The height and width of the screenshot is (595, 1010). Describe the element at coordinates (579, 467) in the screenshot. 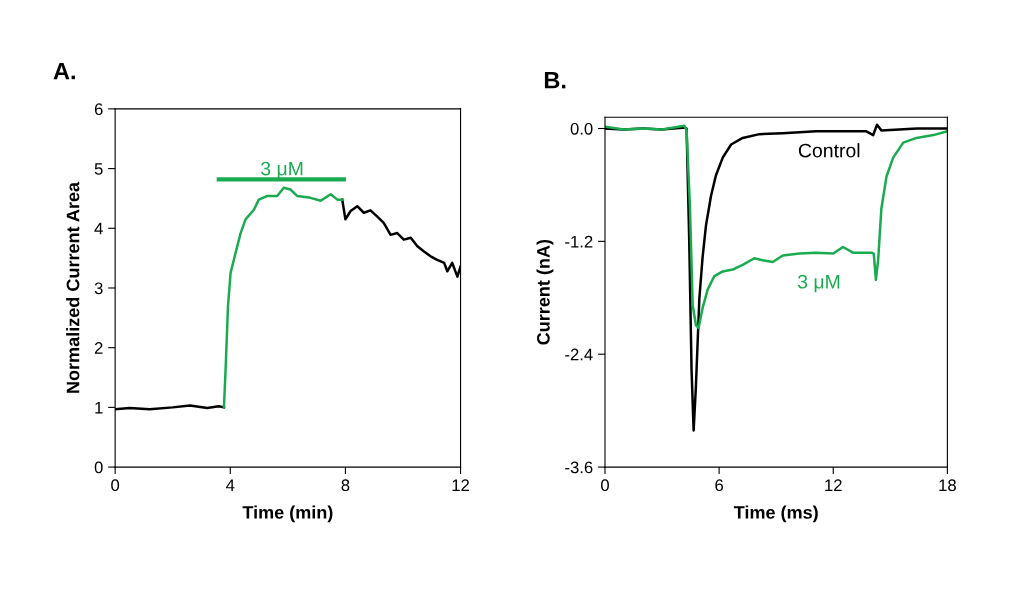

I see `y-tick-label: -3.6` at that location.